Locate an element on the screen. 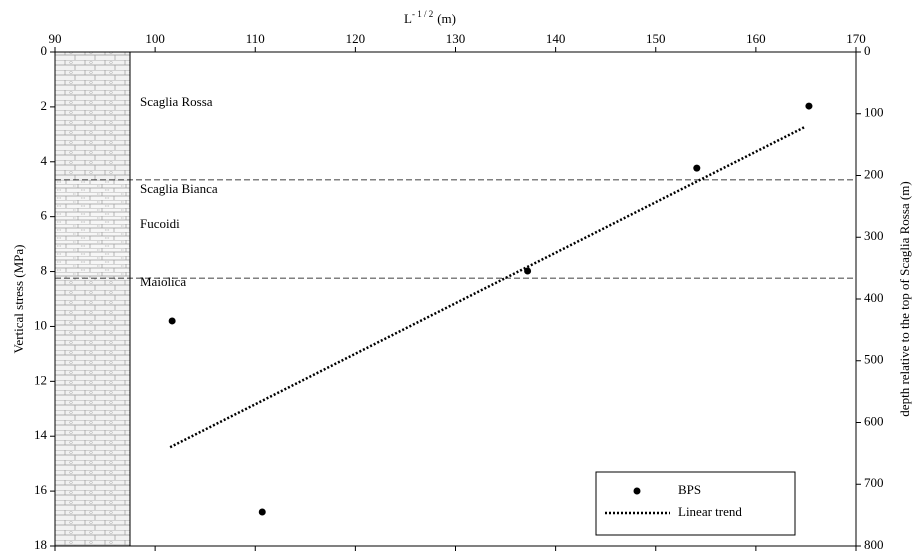 This screenshot has height=556, width=923. formation-label: Scaglia Bianca is located at coordinates (179, 188).